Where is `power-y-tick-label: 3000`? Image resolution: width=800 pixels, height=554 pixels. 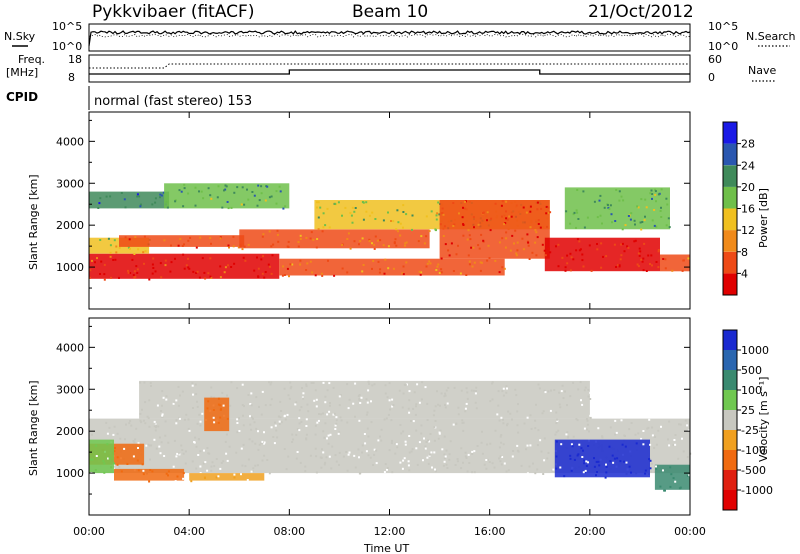
power-y-tick-label: 3000 is located at coordinates (70, 183).